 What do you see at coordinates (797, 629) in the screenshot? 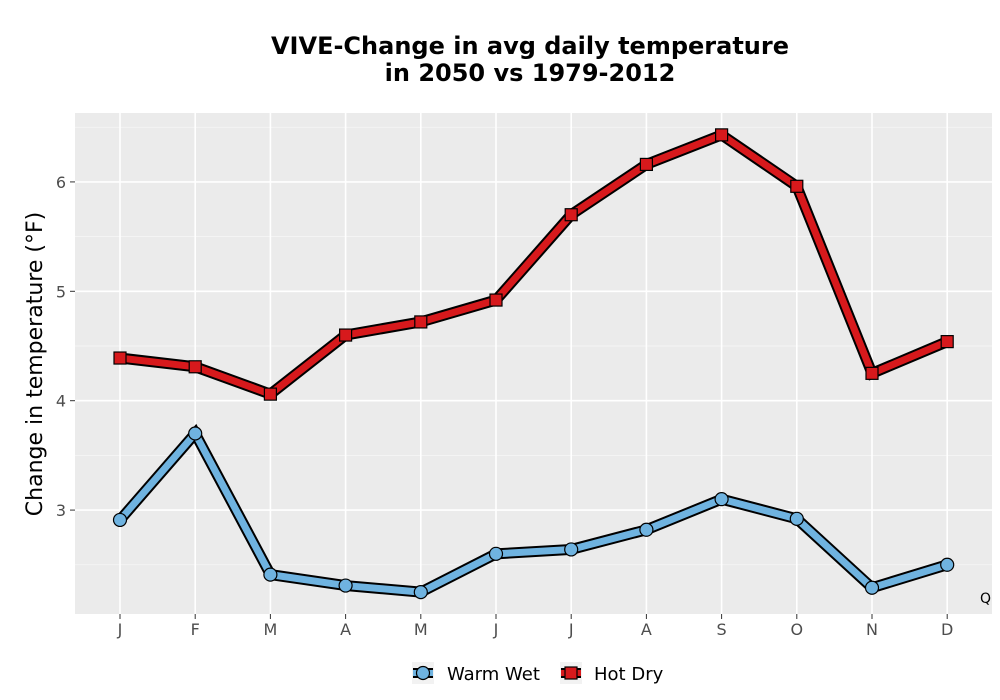
I see `x-tick-label: O` at bounding box center [797, 629].